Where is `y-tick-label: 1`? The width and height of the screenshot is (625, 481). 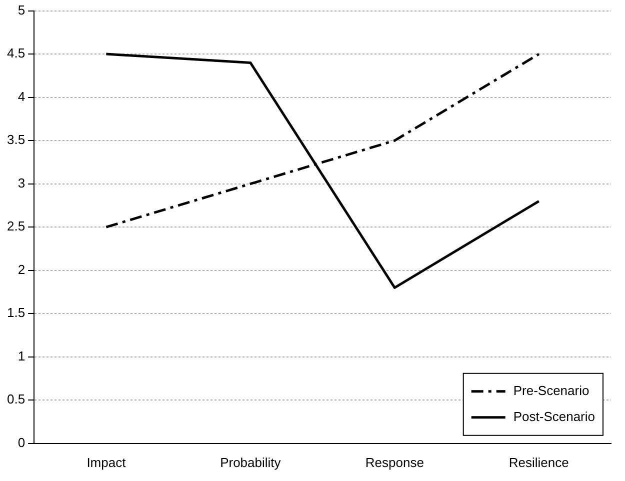 y-tick-label: 1 is located at coordinates (22, 356).